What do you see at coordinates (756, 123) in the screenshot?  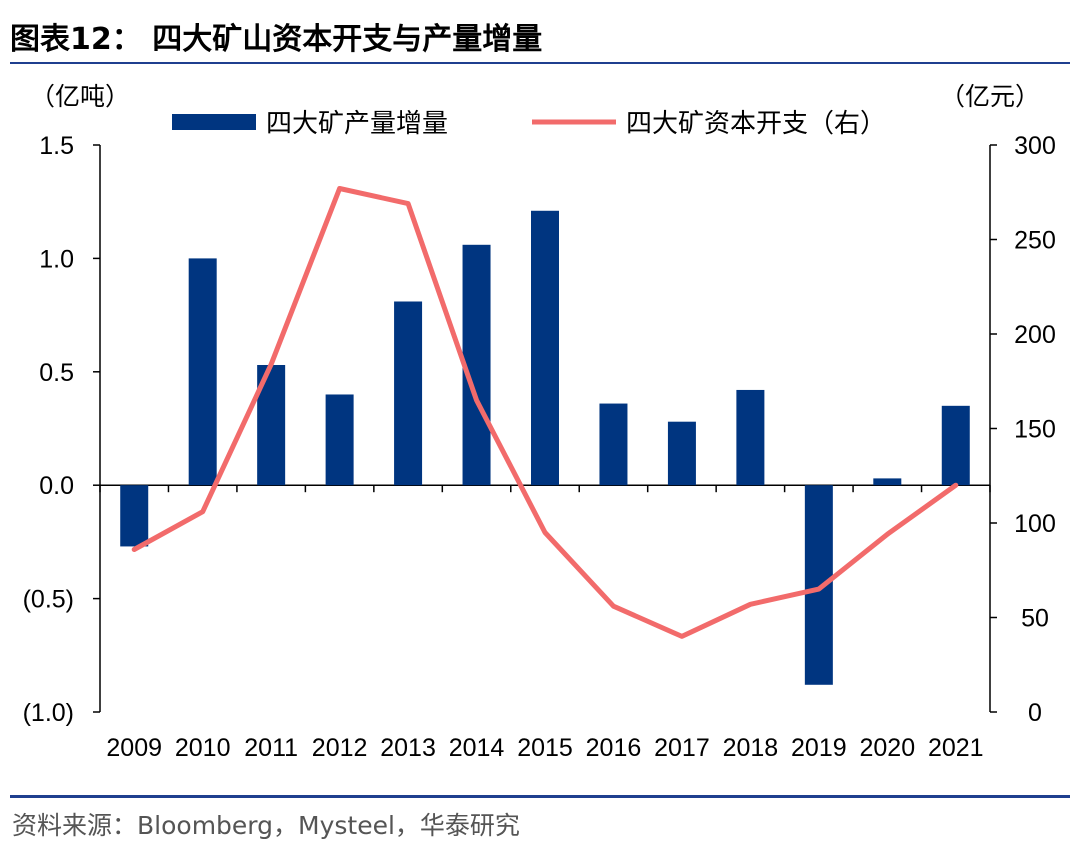 I see `legend-label-line: 四大矿资本开支（右）` at bounding box center [756, 123].